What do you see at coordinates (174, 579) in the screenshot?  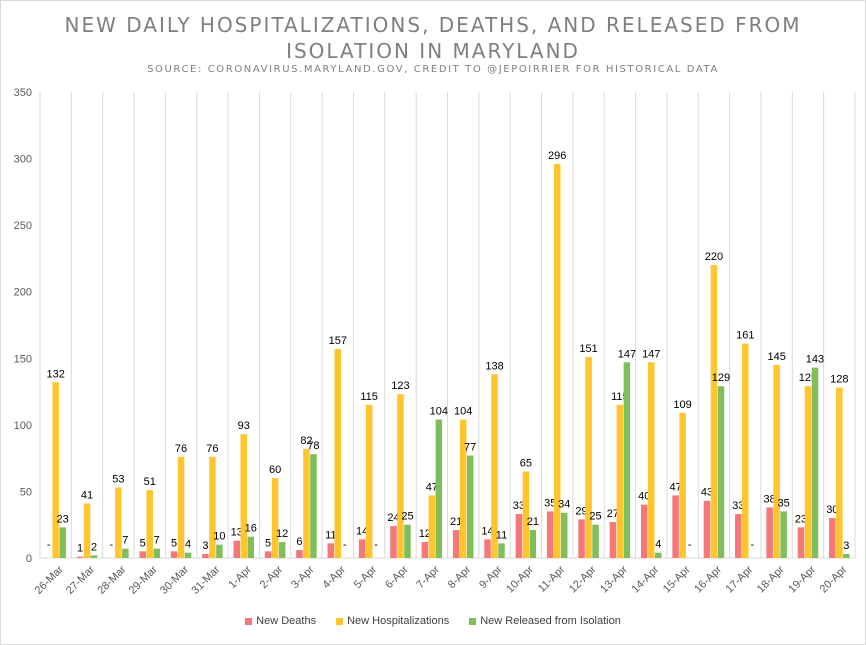 I see `x-tick-label: 30-Mar` at bounding box center [174, 579].